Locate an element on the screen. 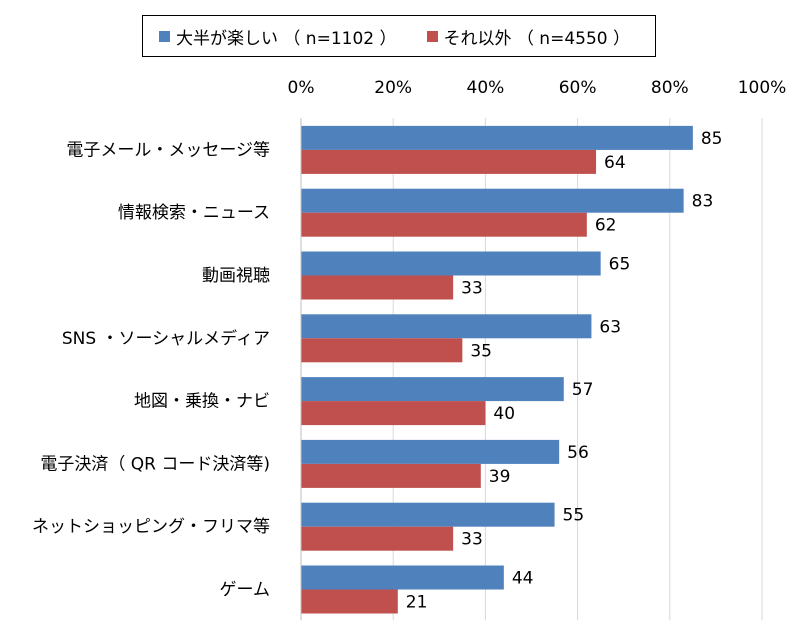 The width and height of the screenshot is (792, 634). x-tick-label-4: 80% is located at coordinates (670, 88).